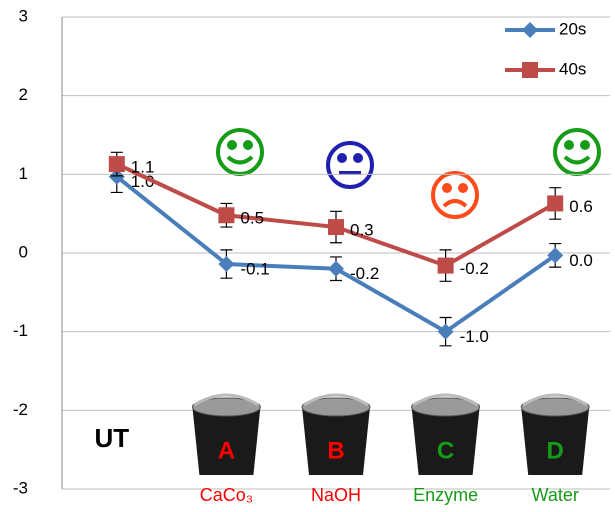 This screenshot has height=512, width=615. What do you see at coordinates (555, 450) in the screenshot?
I see `bucket-label: D` at bounding box center [555, 450].